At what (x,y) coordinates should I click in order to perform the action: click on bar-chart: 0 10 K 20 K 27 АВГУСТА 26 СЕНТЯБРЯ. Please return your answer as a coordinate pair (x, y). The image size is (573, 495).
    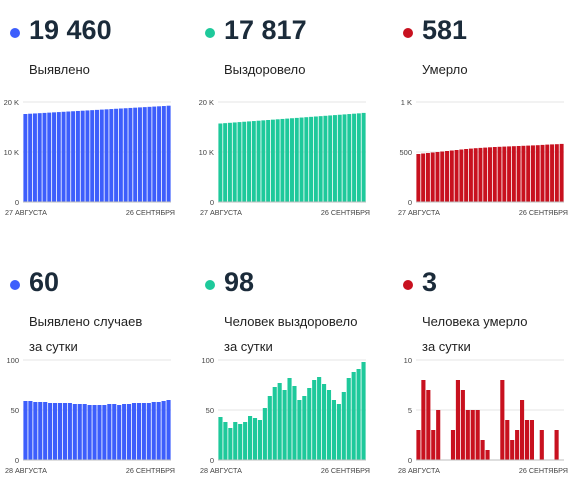
    Looking at the image, I should click on (284, 157).